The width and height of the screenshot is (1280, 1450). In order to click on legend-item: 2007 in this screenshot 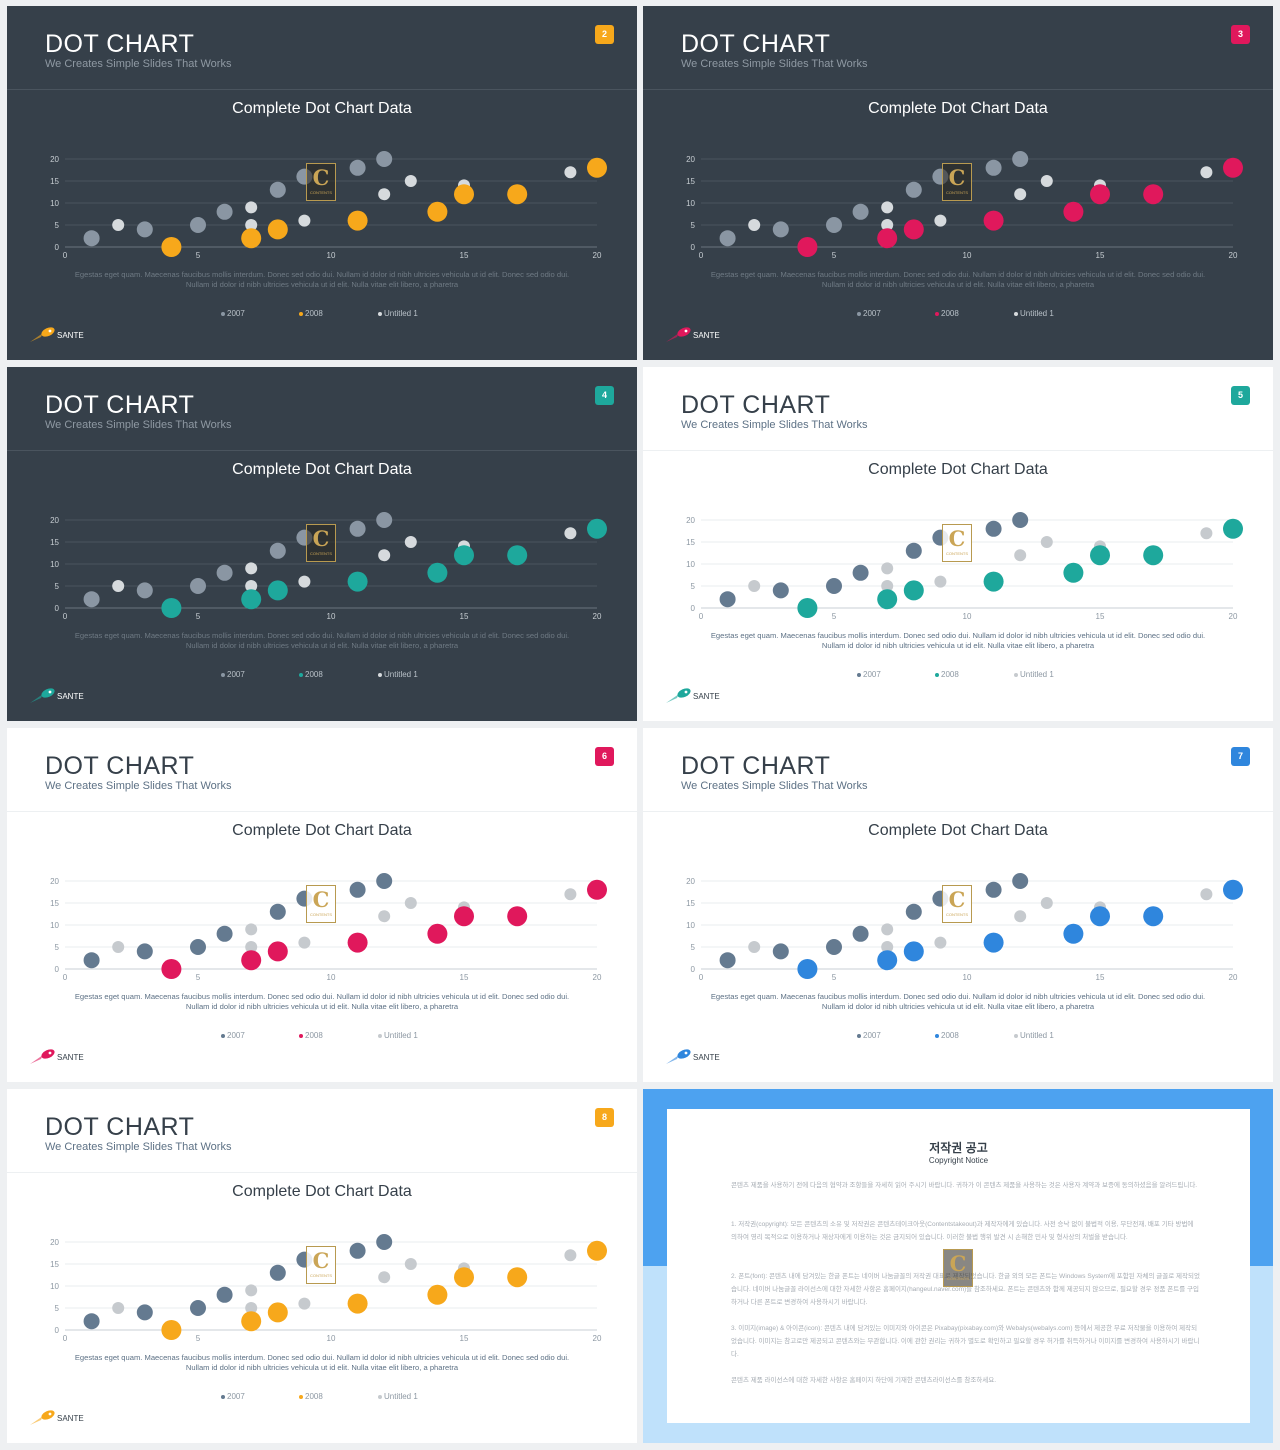, I will do `click(233, 674)`.